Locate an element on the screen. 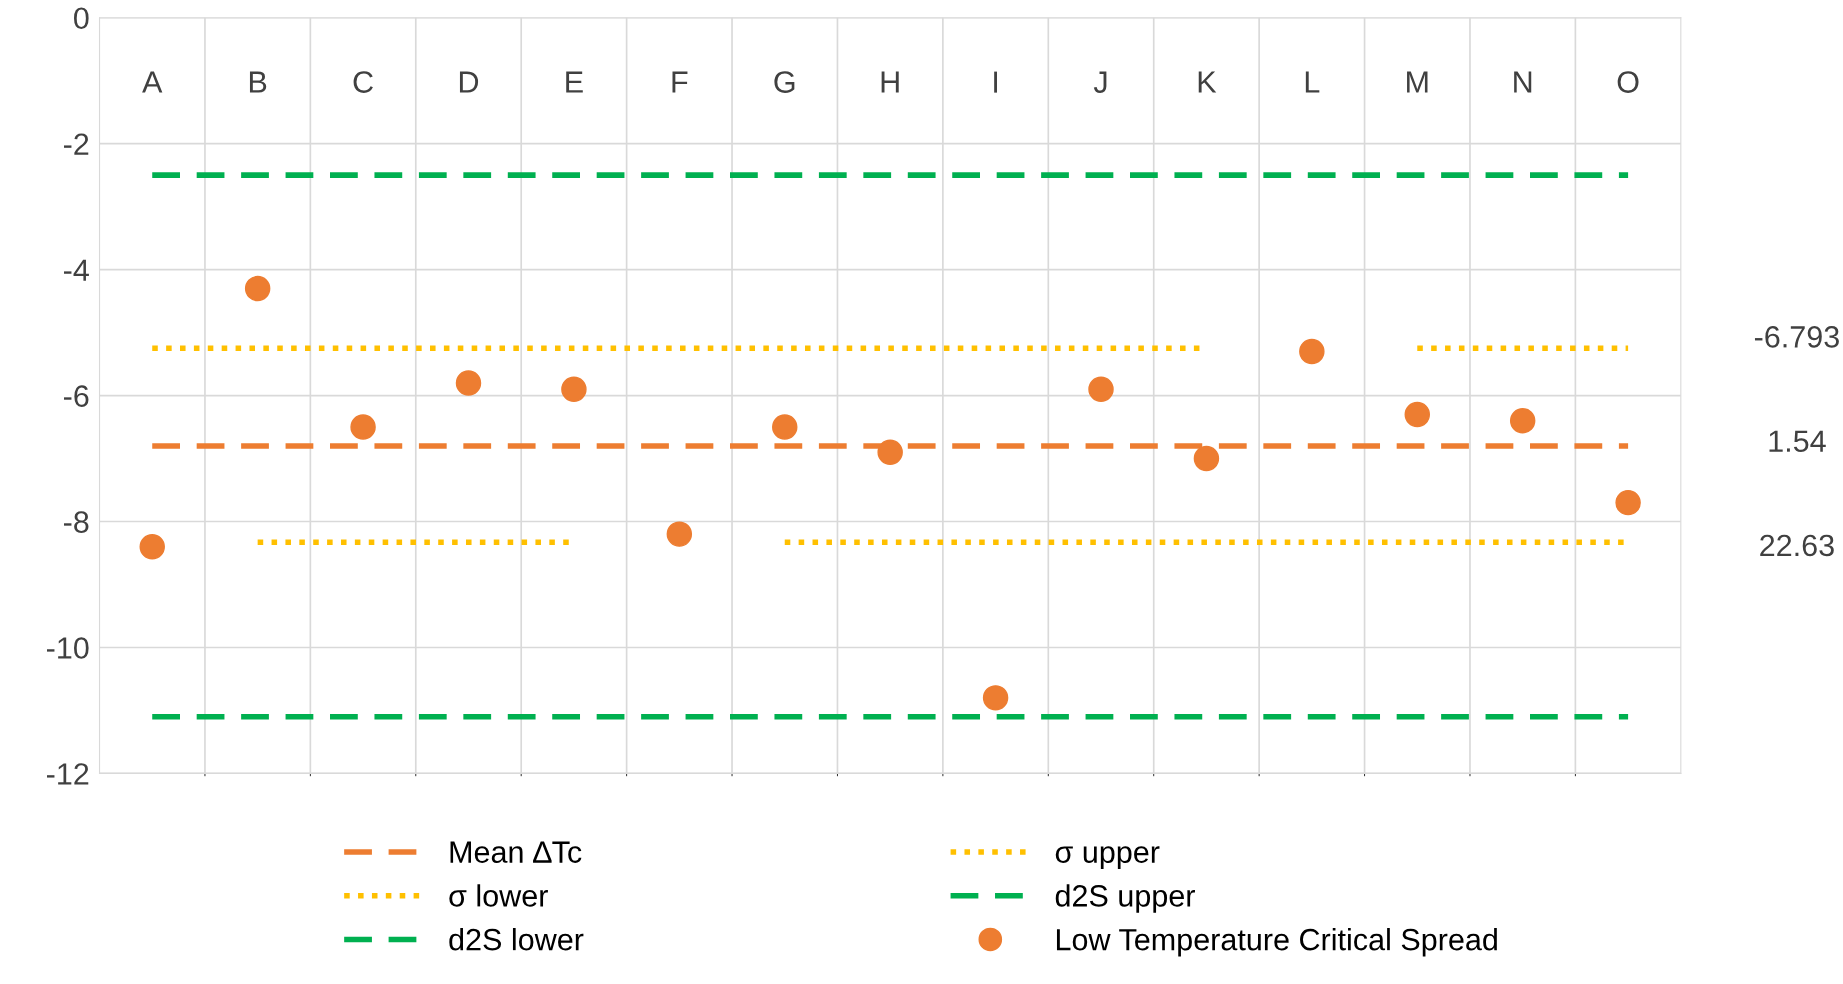 This screenshot has height=984, width=1843. y-tick-label: -12 is located at coordinates (68, 774).